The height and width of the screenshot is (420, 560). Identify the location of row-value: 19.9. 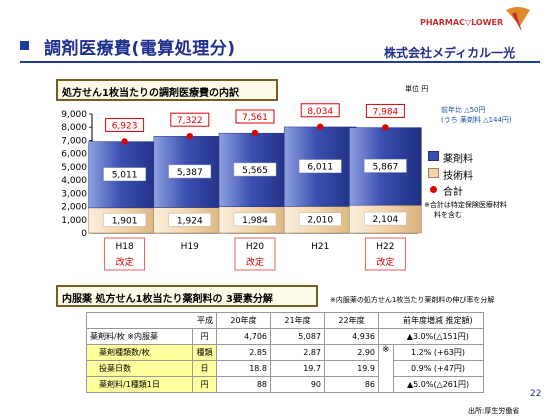
(351, 368).